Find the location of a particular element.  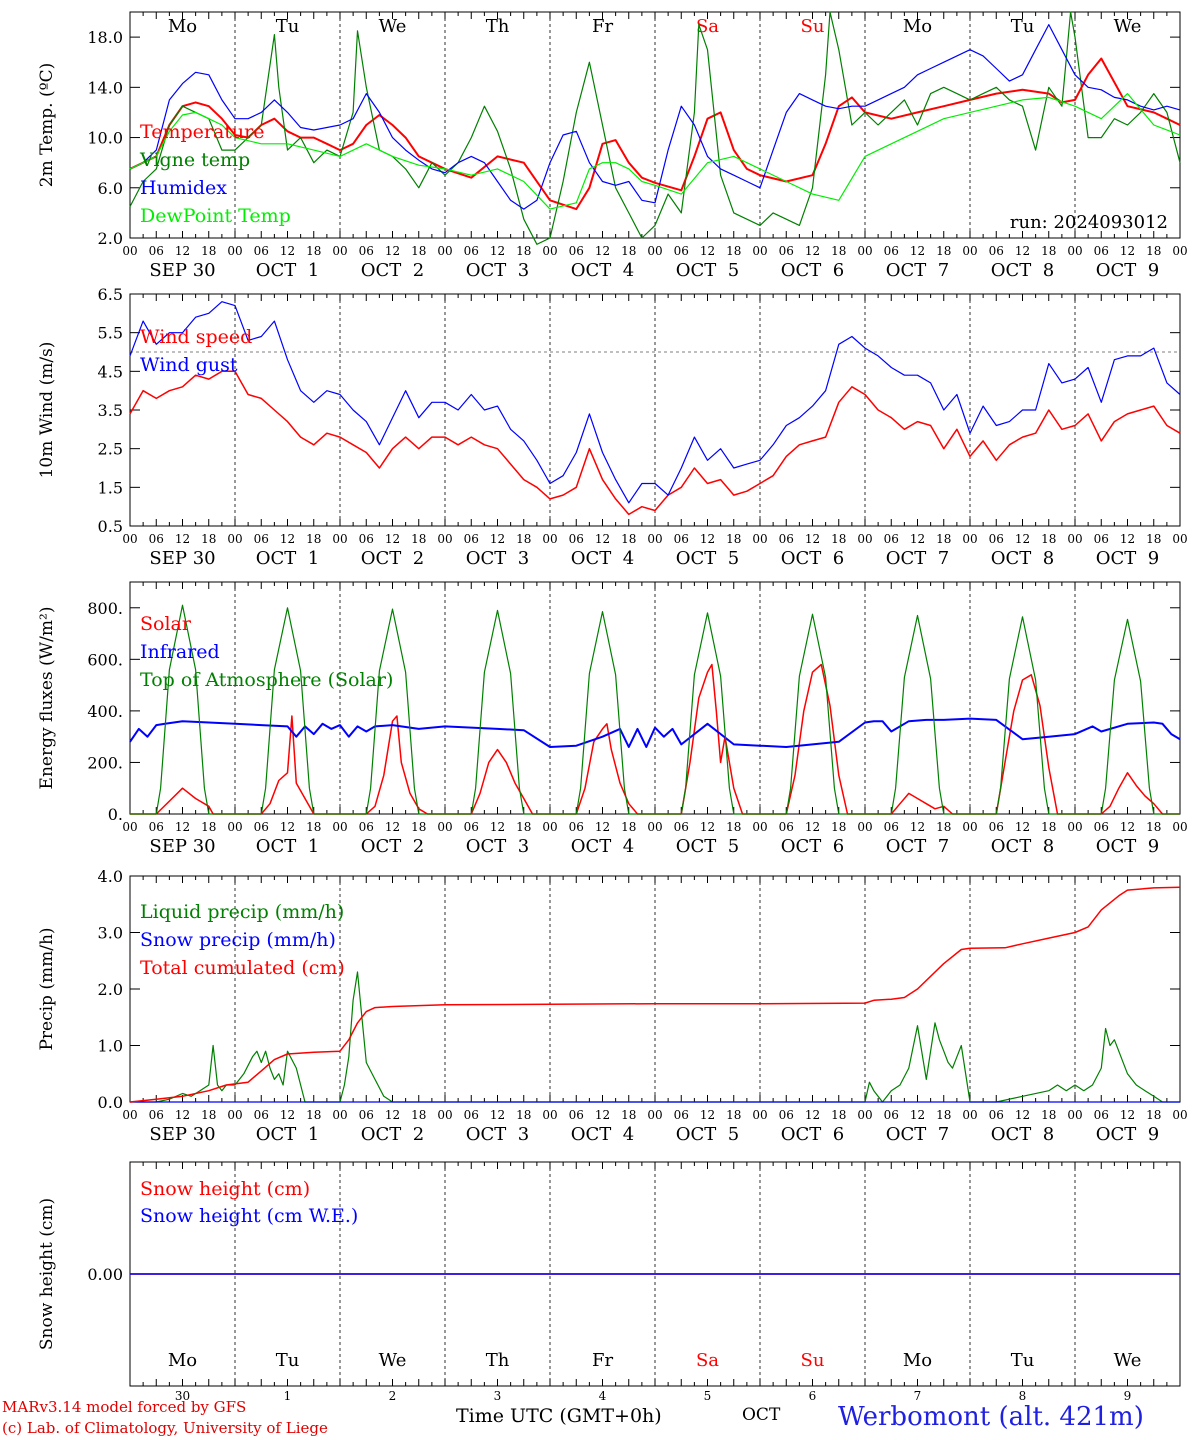

date-label: OCT 5 is located at coordinates (707, 1134).